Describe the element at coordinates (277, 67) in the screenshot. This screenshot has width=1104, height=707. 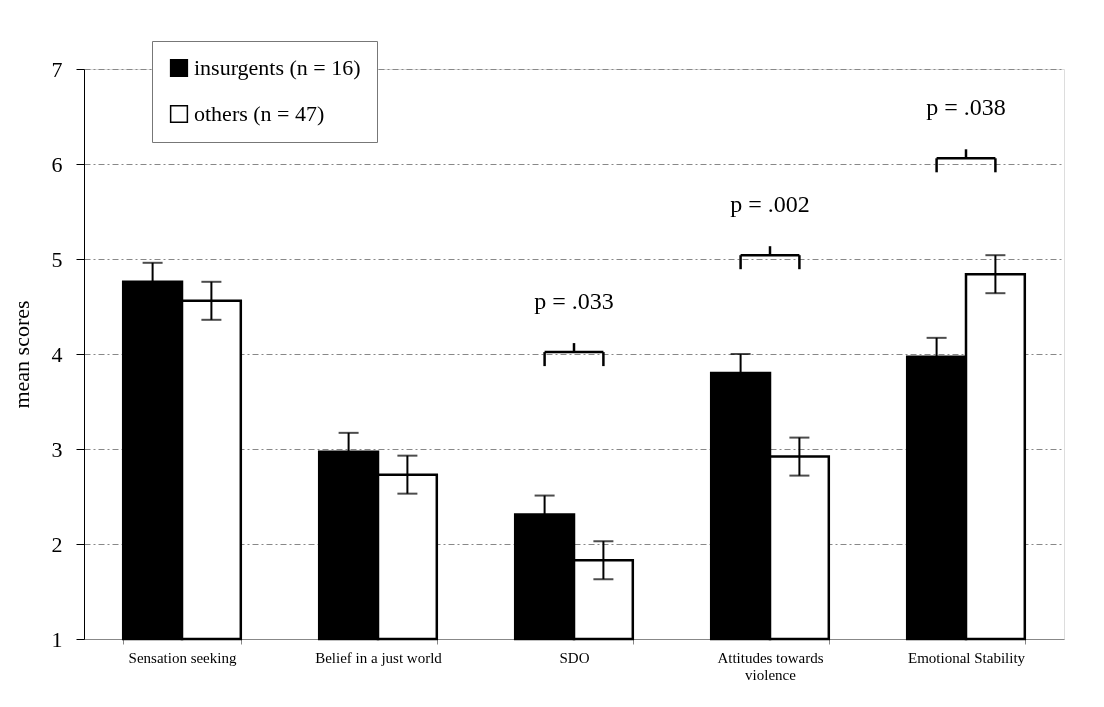
I see `legend-label: insurgents (n = 16)` at that location.